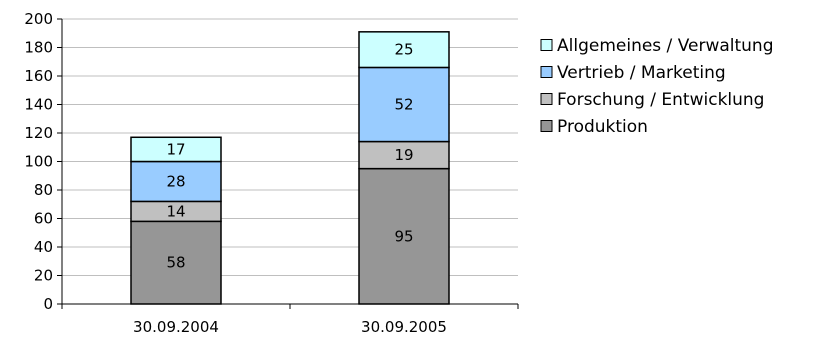  Describe the element at coordinates (43, 247) in the screenshot. I see `y-tick-label: 40` at that location.